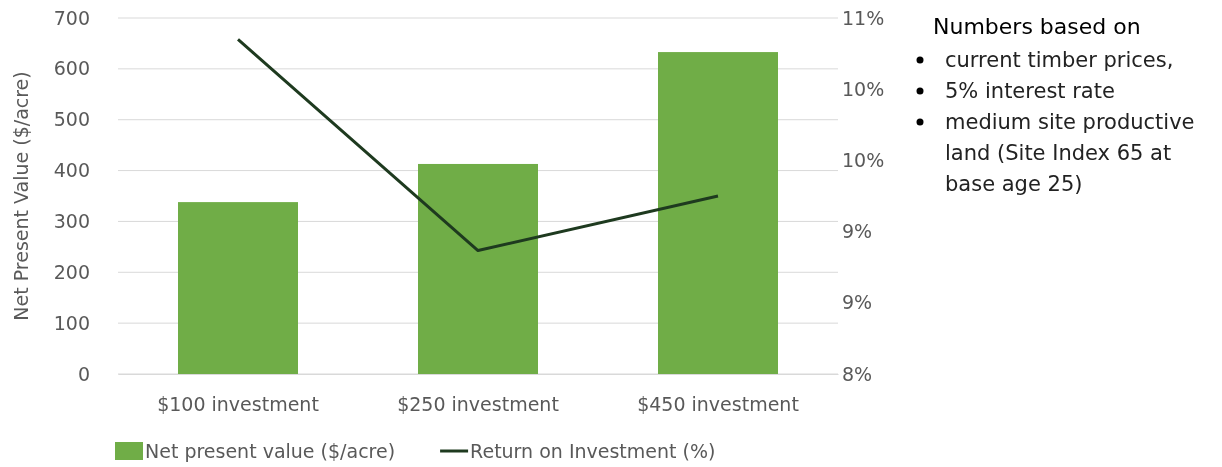  What do you see at coordinates (71, 322) in the screenshot?
I see `y-tick-label: 100` at bounding box center [71, 322].